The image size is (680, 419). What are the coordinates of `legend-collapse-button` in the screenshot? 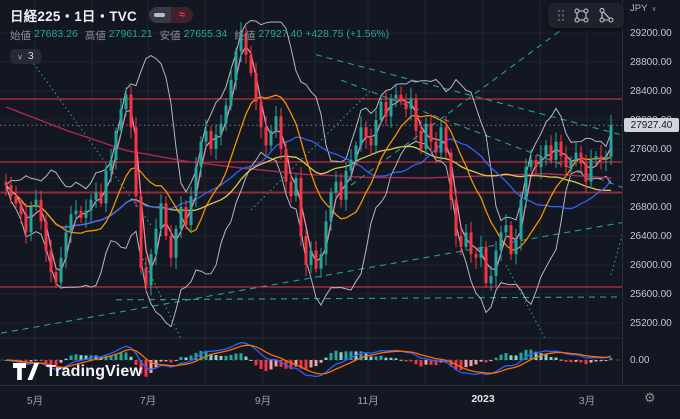 It's located at (159, 15).